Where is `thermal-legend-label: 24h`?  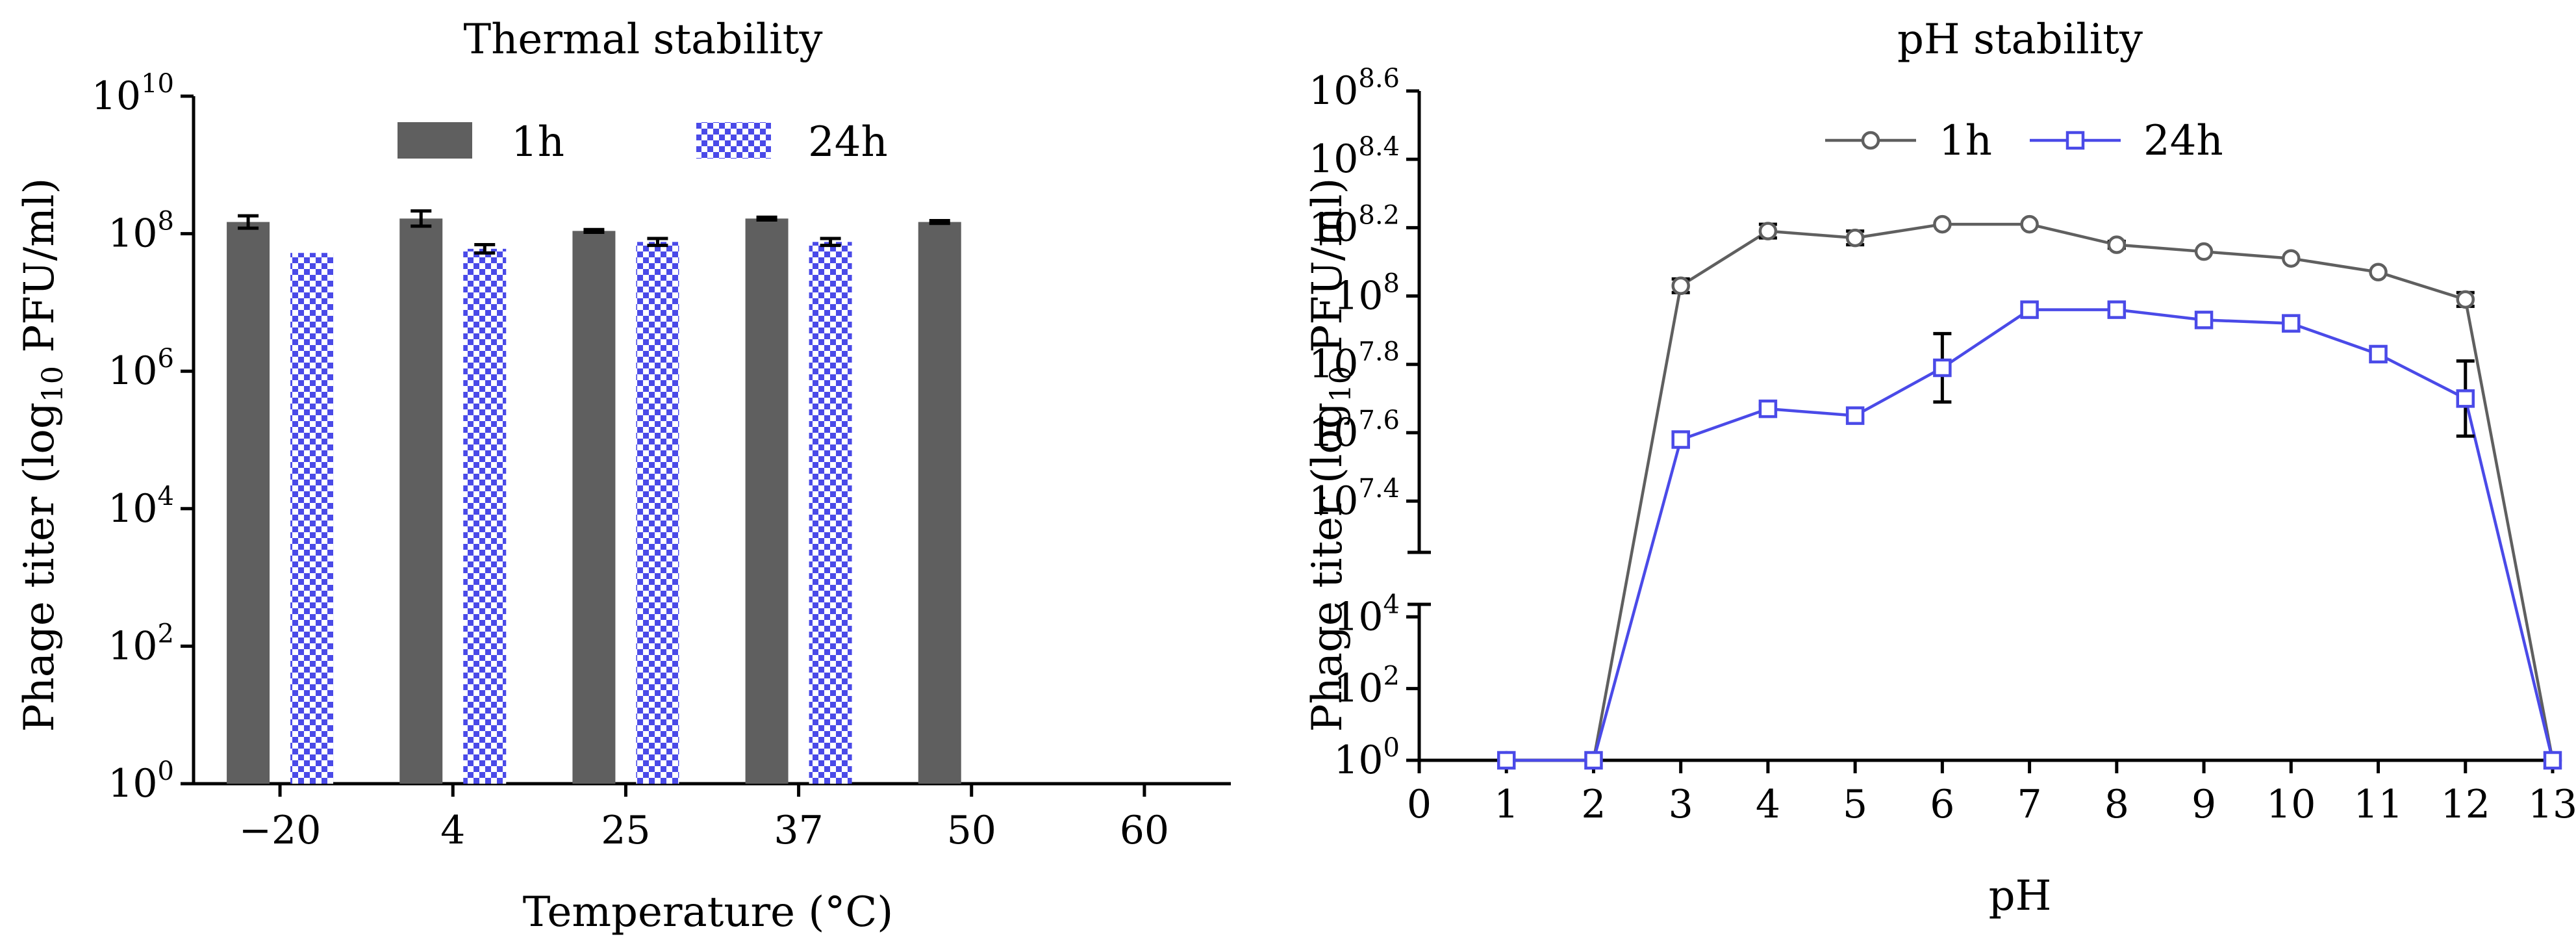 thermal-legend-label: 24h is located at coordinates (848, 142).